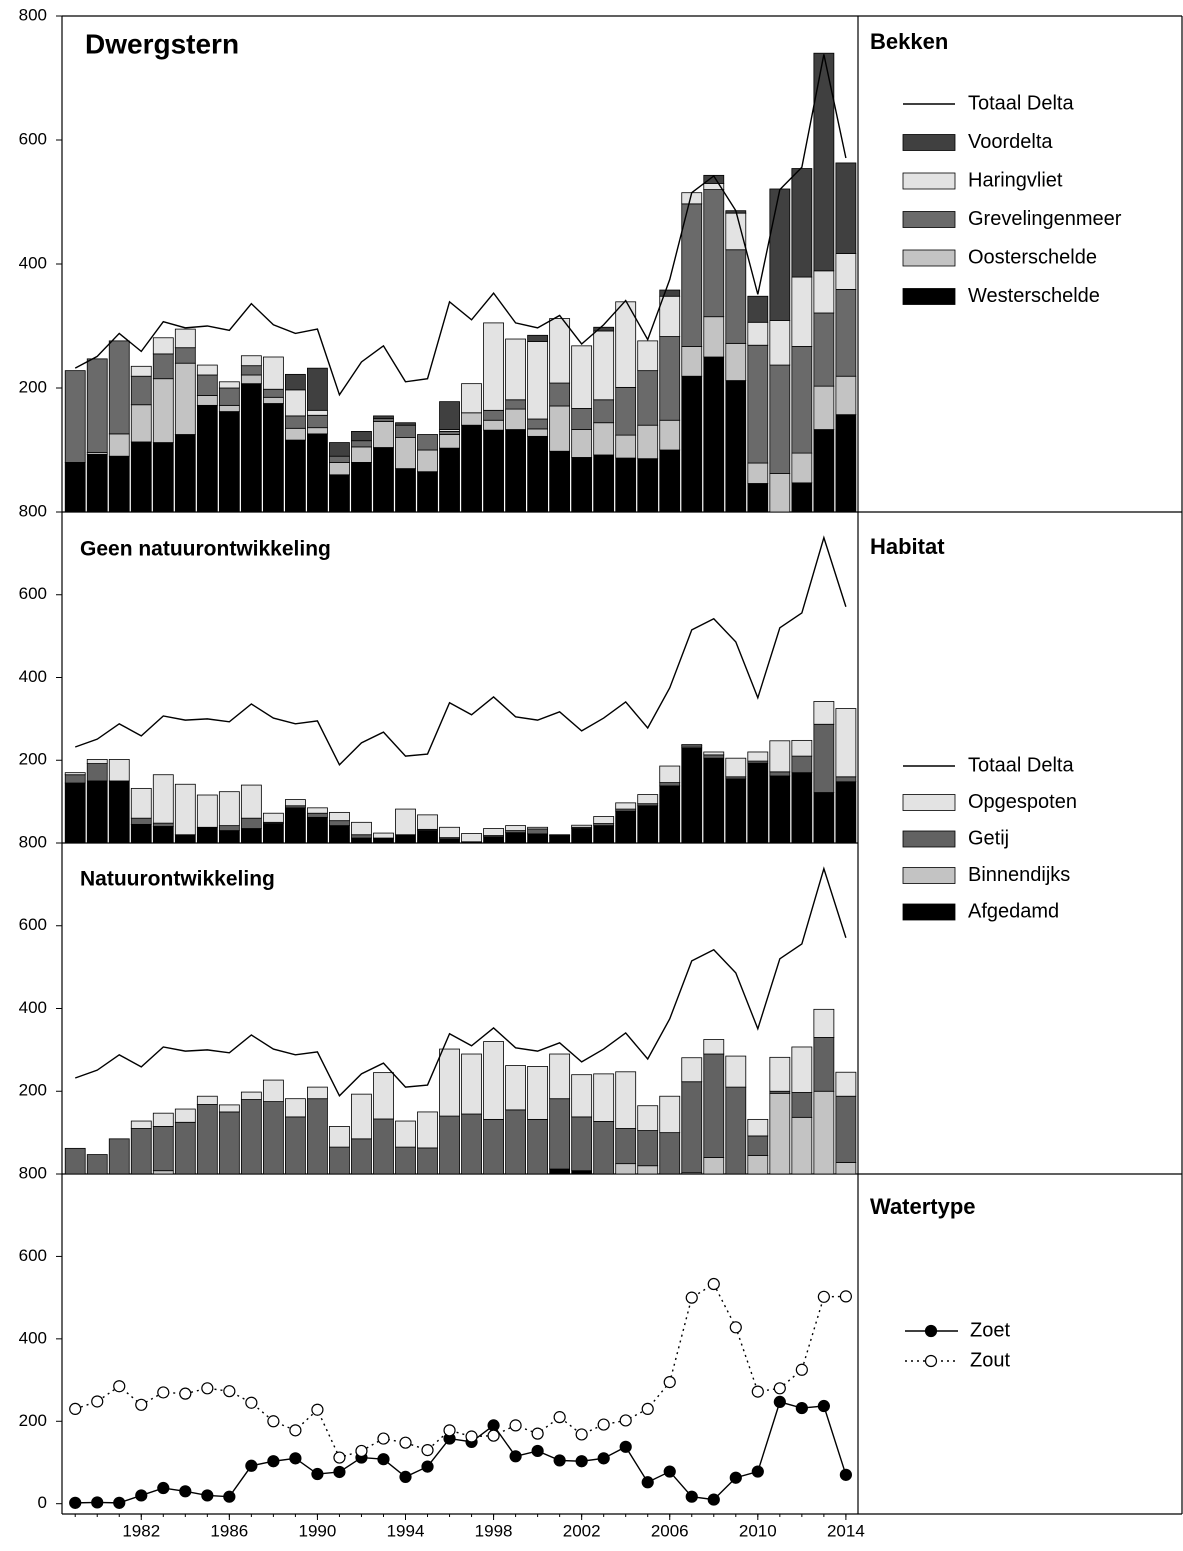 The height and width of the screenshot is (1551, 1183). Describe the element at coordinates (177, 879) in the screenshot. I see `panel-title: Natuurontwikkeling` at that location.